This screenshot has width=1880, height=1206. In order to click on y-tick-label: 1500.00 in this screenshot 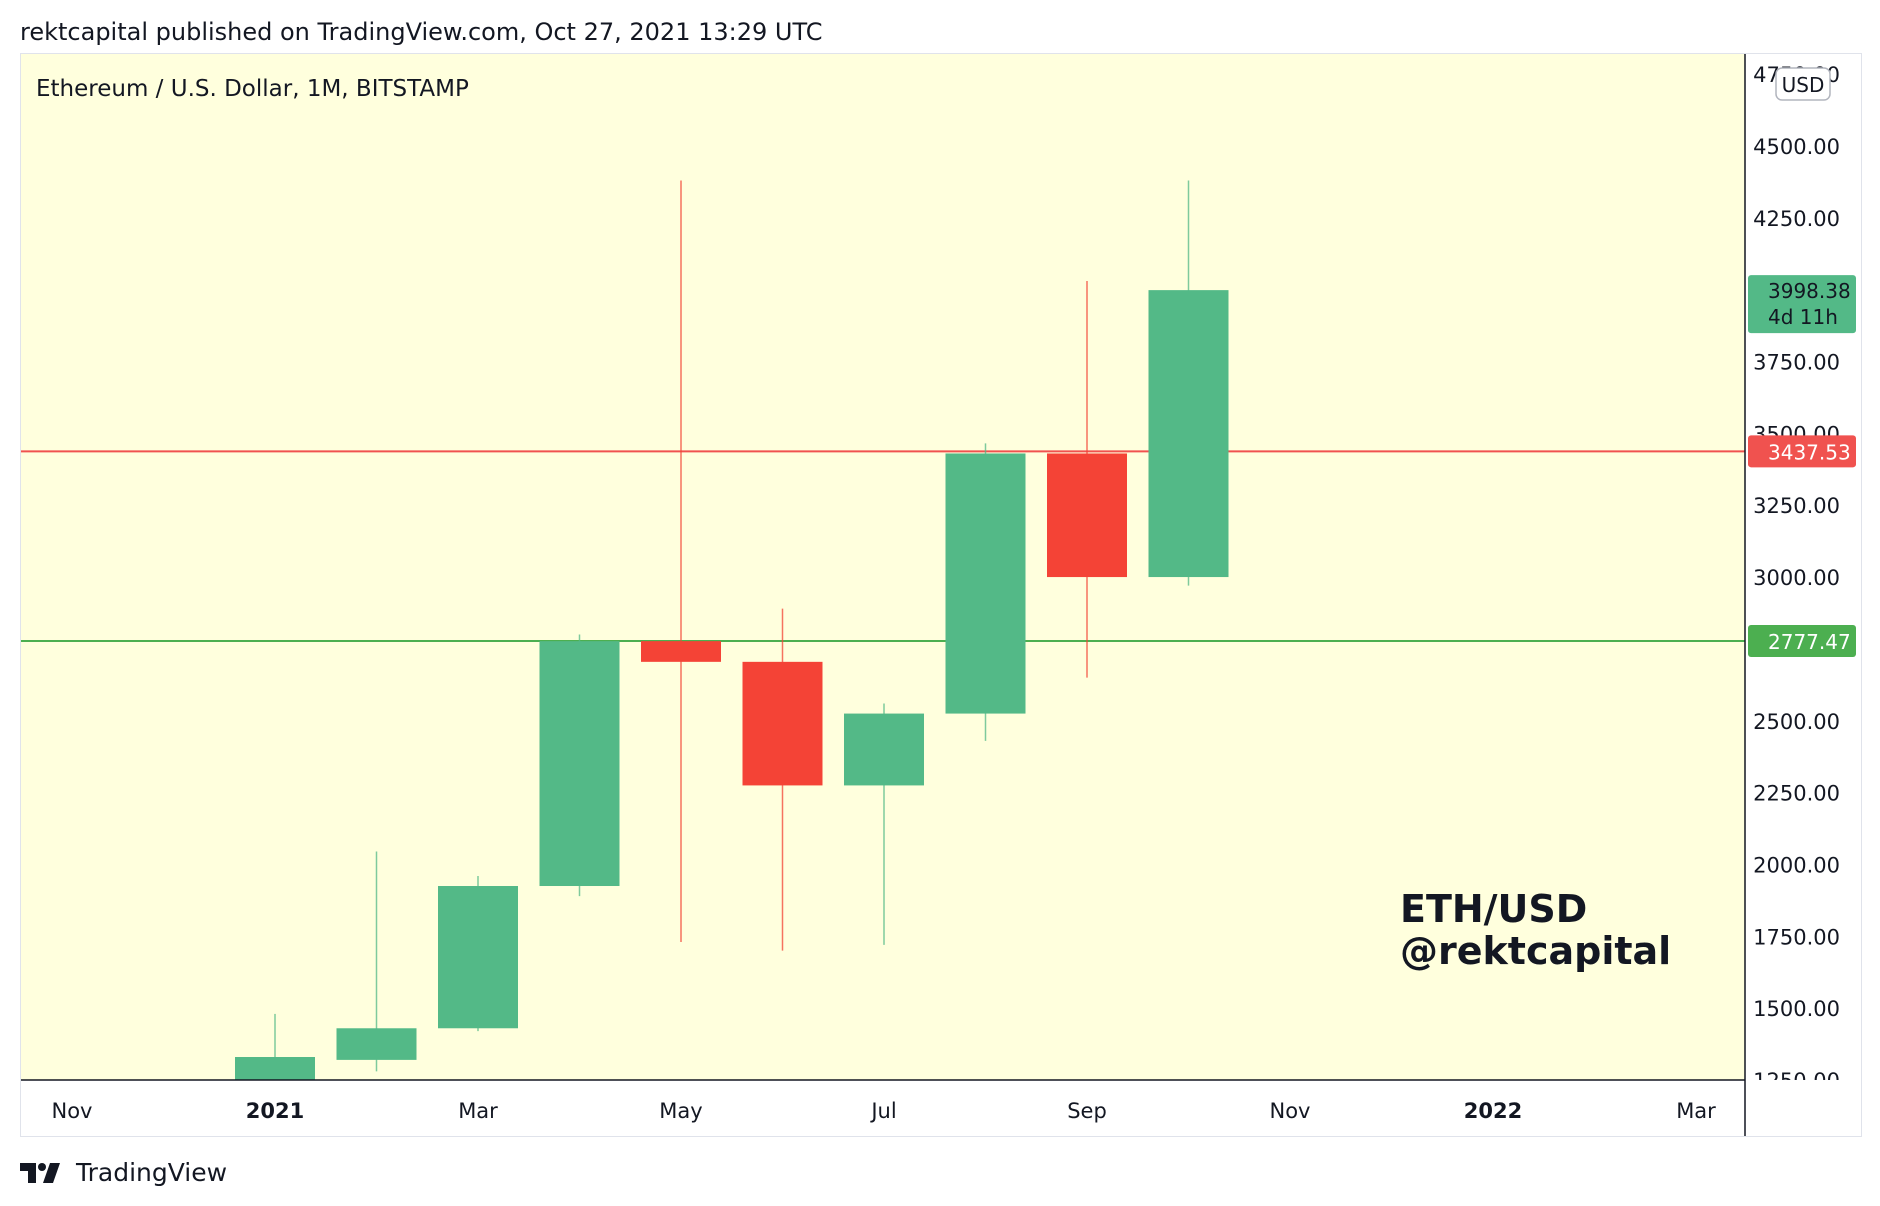, I will do `click(1796, 1009)`.